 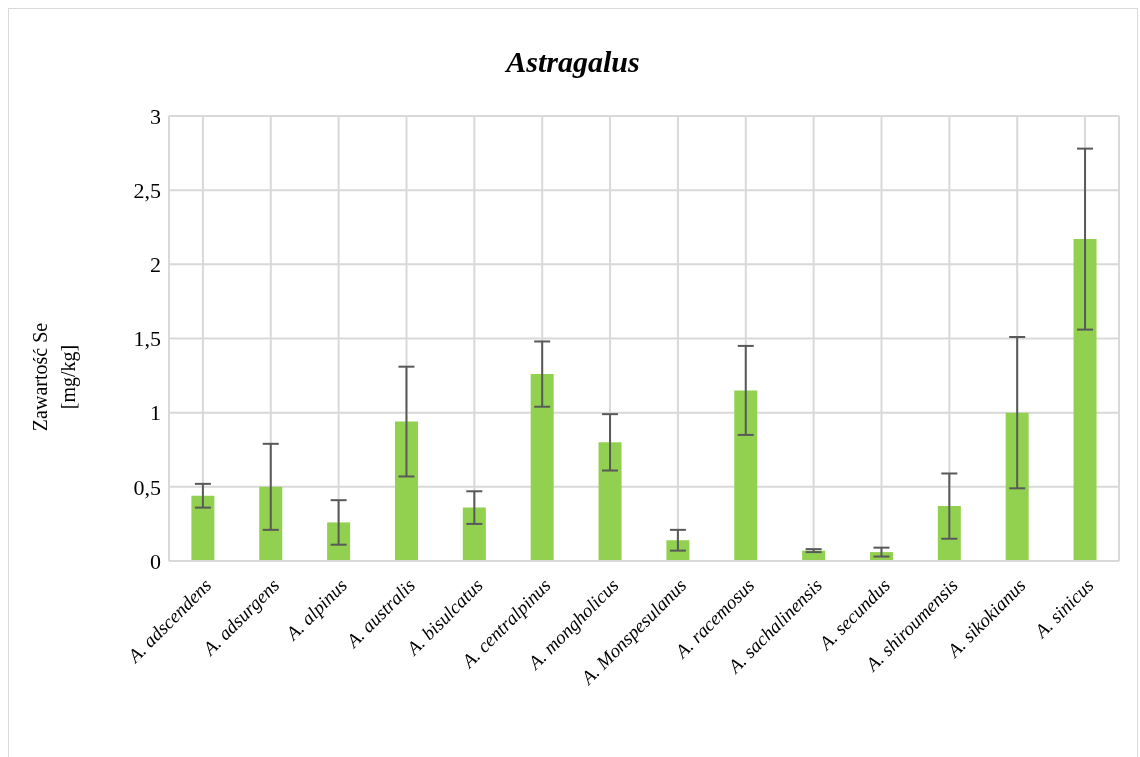 What do you see at coordinates (155, 116) in the screenshot?
I see `y-tick-label: 3` at bounding box center [155, 116].